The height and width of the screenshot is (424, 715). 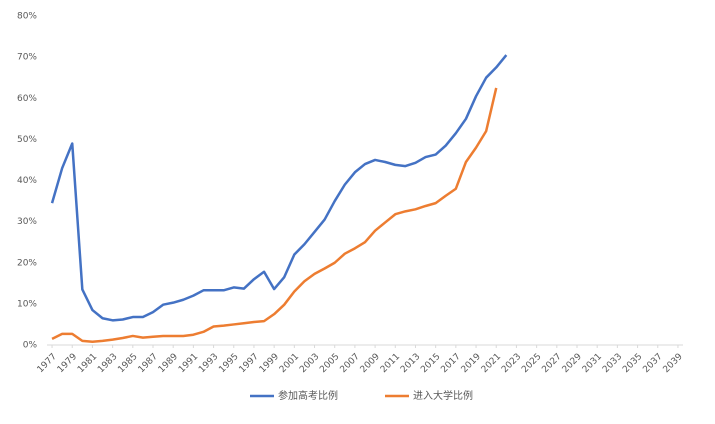 What do you see at coordinates (27, 99) in the screenshot?
I see `y-tick-label: 60%` at bounding box center [27, 99].